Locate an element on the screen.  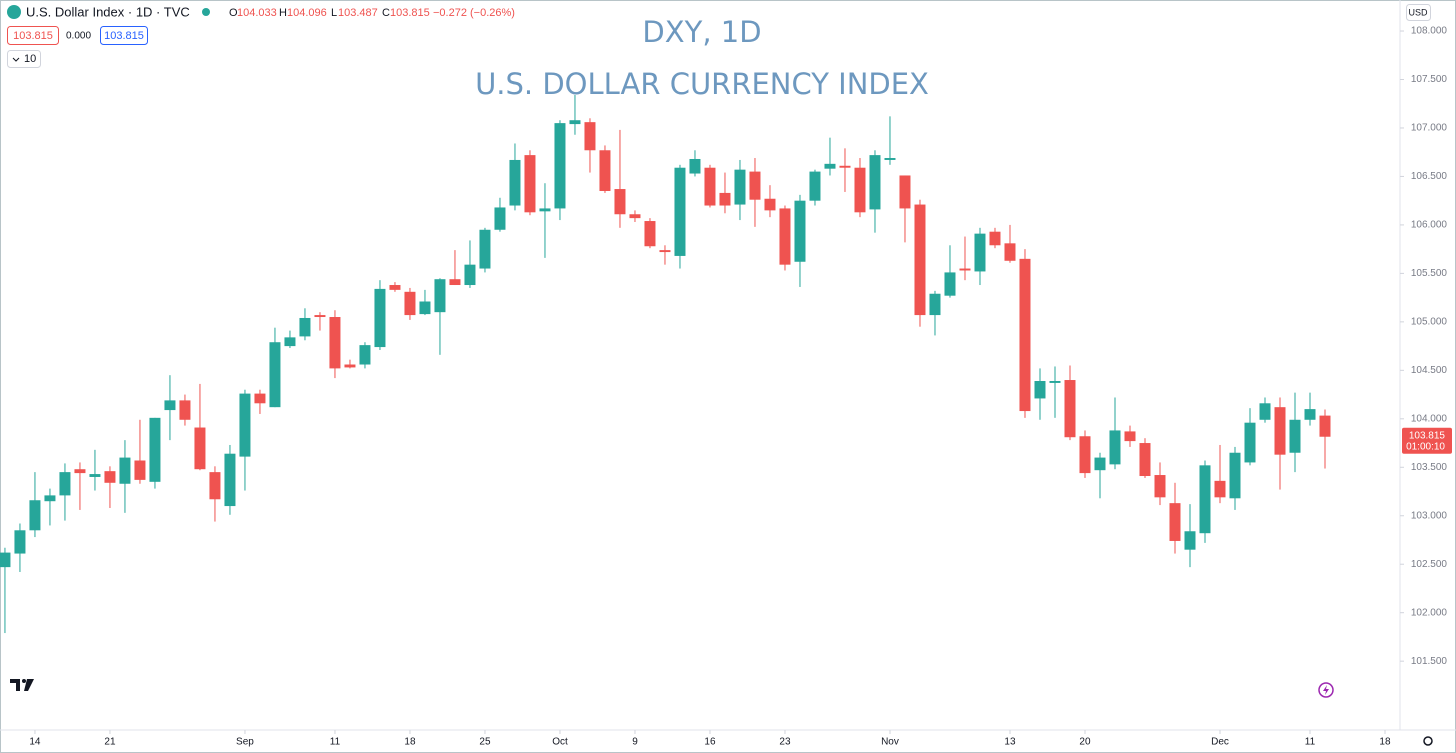
ohlc-label: O is located at coordinates (233, 13).